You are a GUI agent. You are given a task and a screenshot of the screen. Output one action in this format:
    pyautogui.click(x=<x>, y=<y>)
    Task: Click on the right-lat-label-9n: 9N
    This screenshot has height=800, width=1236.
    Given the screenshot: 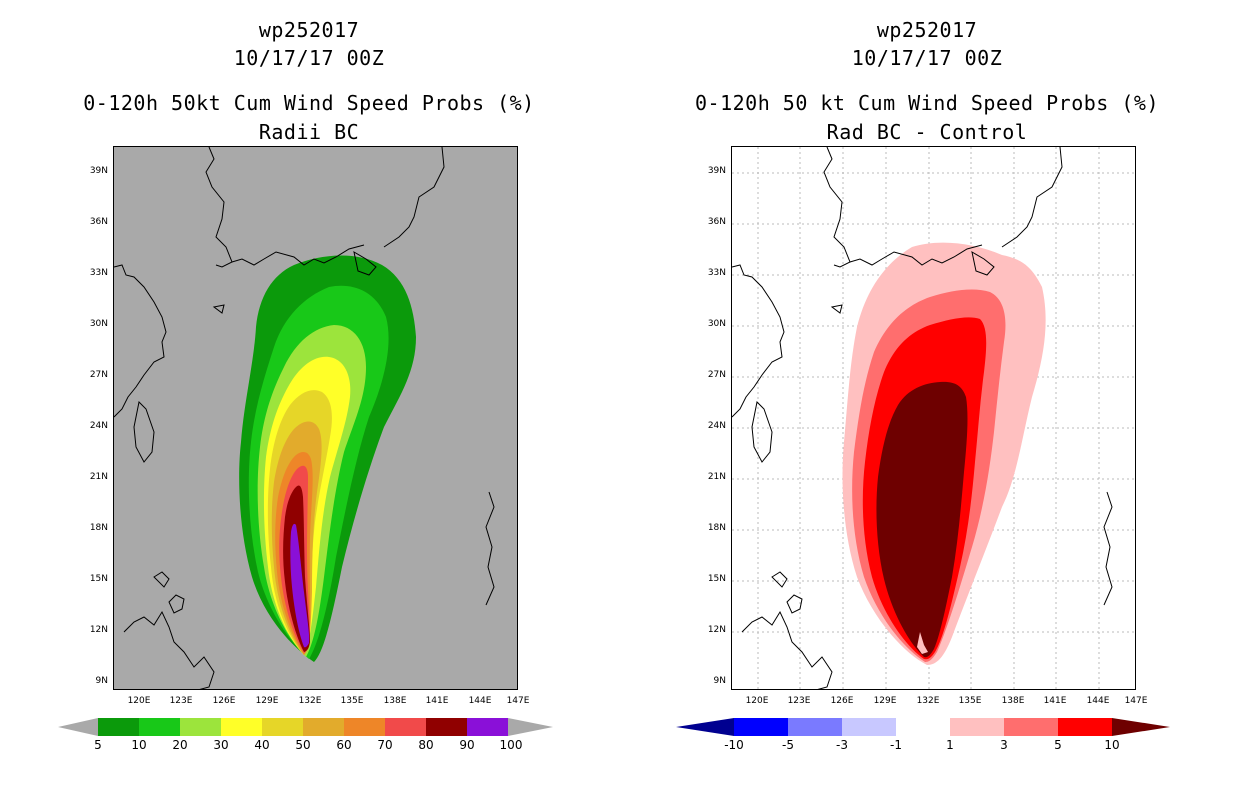 What is the action you would take?
    pyautogui.click(x=719, y=681)
    